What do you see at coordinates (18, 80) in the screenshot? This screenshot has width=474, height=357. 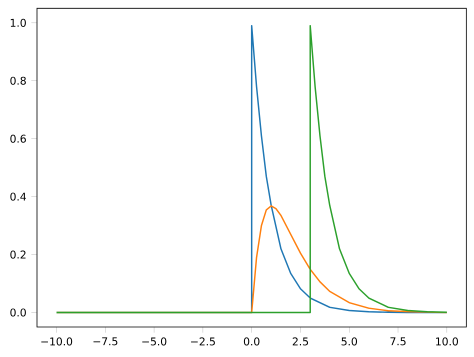 I see `y-tick-label: 0.8` at bounding box center [18, 80].